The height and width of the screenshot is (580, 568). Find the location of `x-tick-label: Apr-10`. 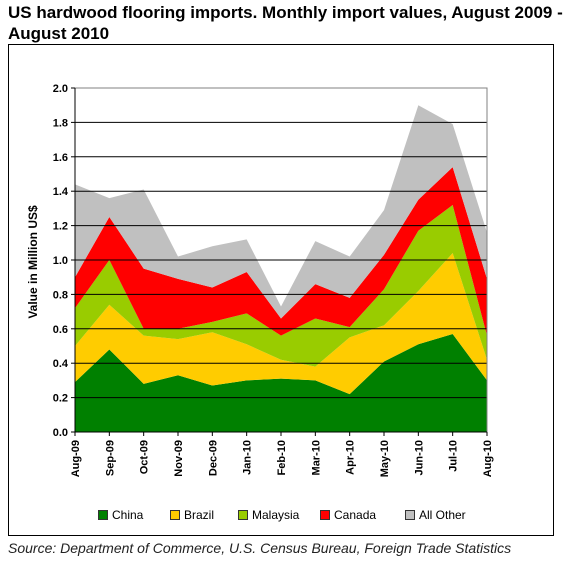

x-tick-label: Apr-10 is located at coordinates (351, 457).